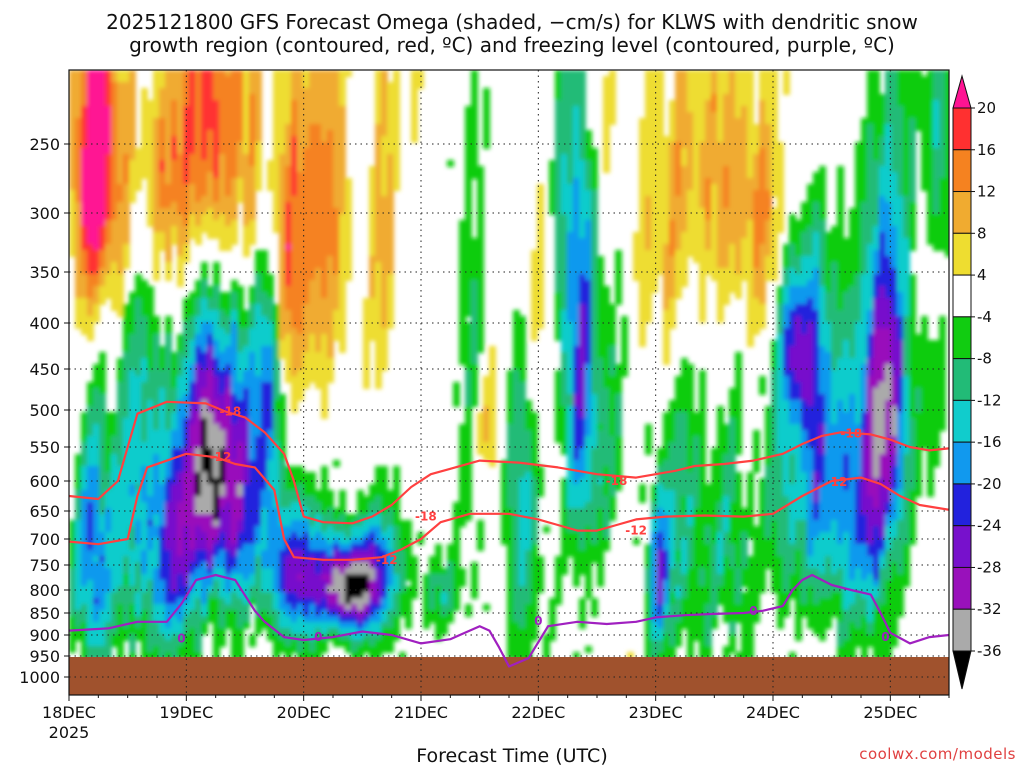 This screenshot has width=1024, height=768. What do you see at coordinates (989, 442) in the screenshot?
I see `colorbar-label: -16` at bounding box center [989, 442].